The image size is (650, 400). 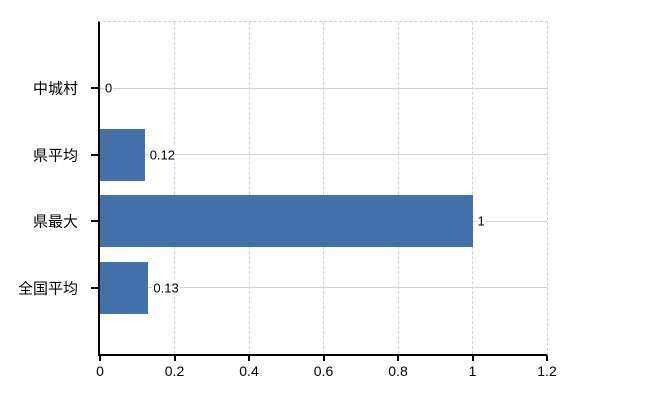 What do you see at coordinates (166, 288) in the screenshot?
I see `bar-value-label: 0.13` at bounding box center [166, 288].